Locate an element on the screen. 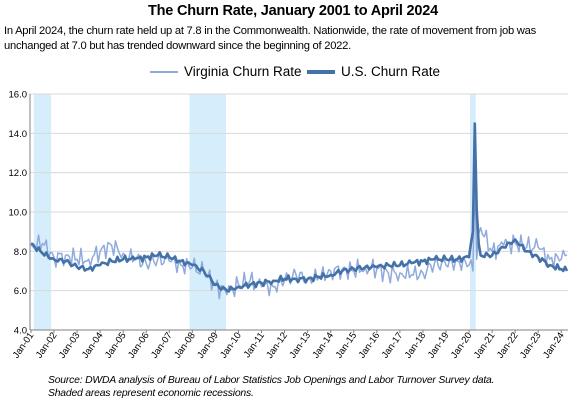 This screenshot has width=586, height=401. x-tick-label: Jan-22 is located at coordinates (508, 345).